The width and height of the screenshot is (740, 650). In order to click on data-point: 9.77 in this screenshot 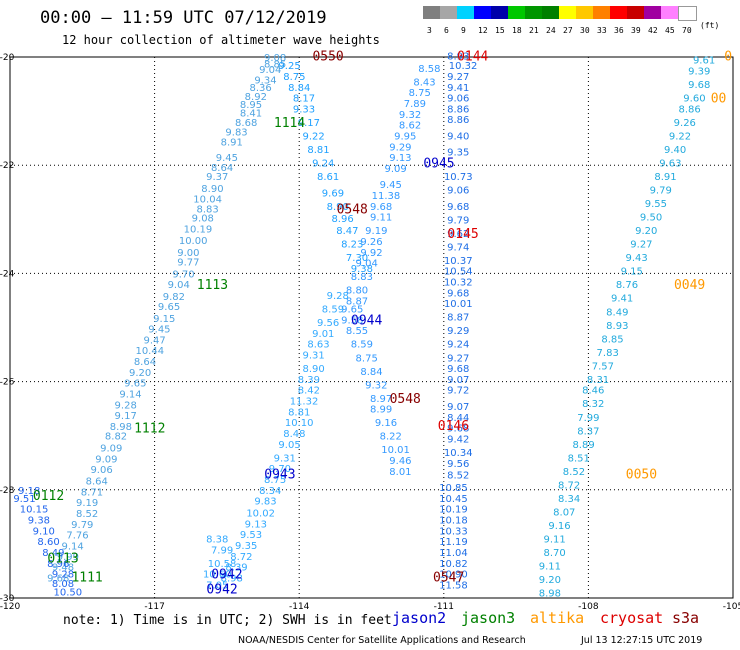, I will do `click(188, 262)`.